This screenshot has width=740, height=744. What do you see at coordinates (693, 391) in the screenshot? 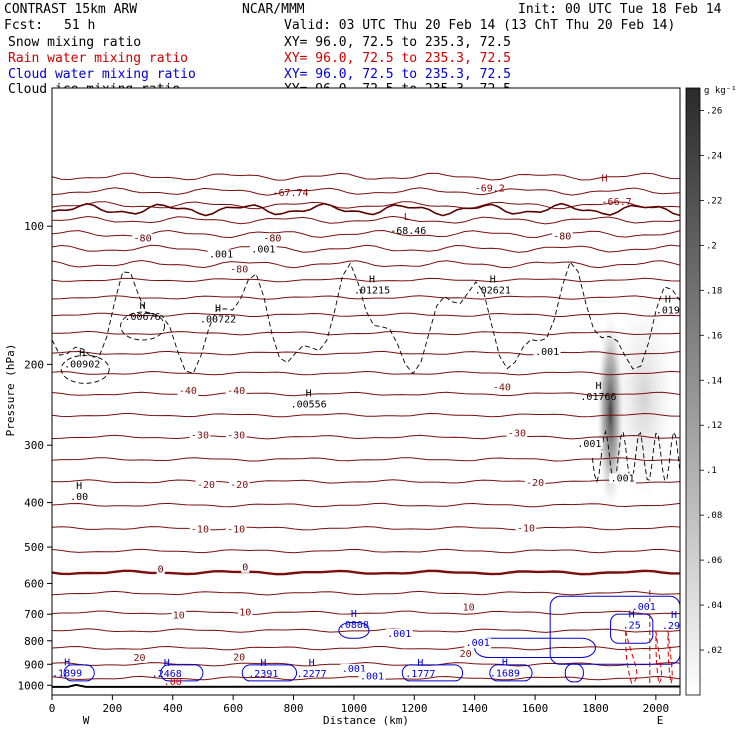
I see `colorbar-scale` at bounding box center [693, 391].